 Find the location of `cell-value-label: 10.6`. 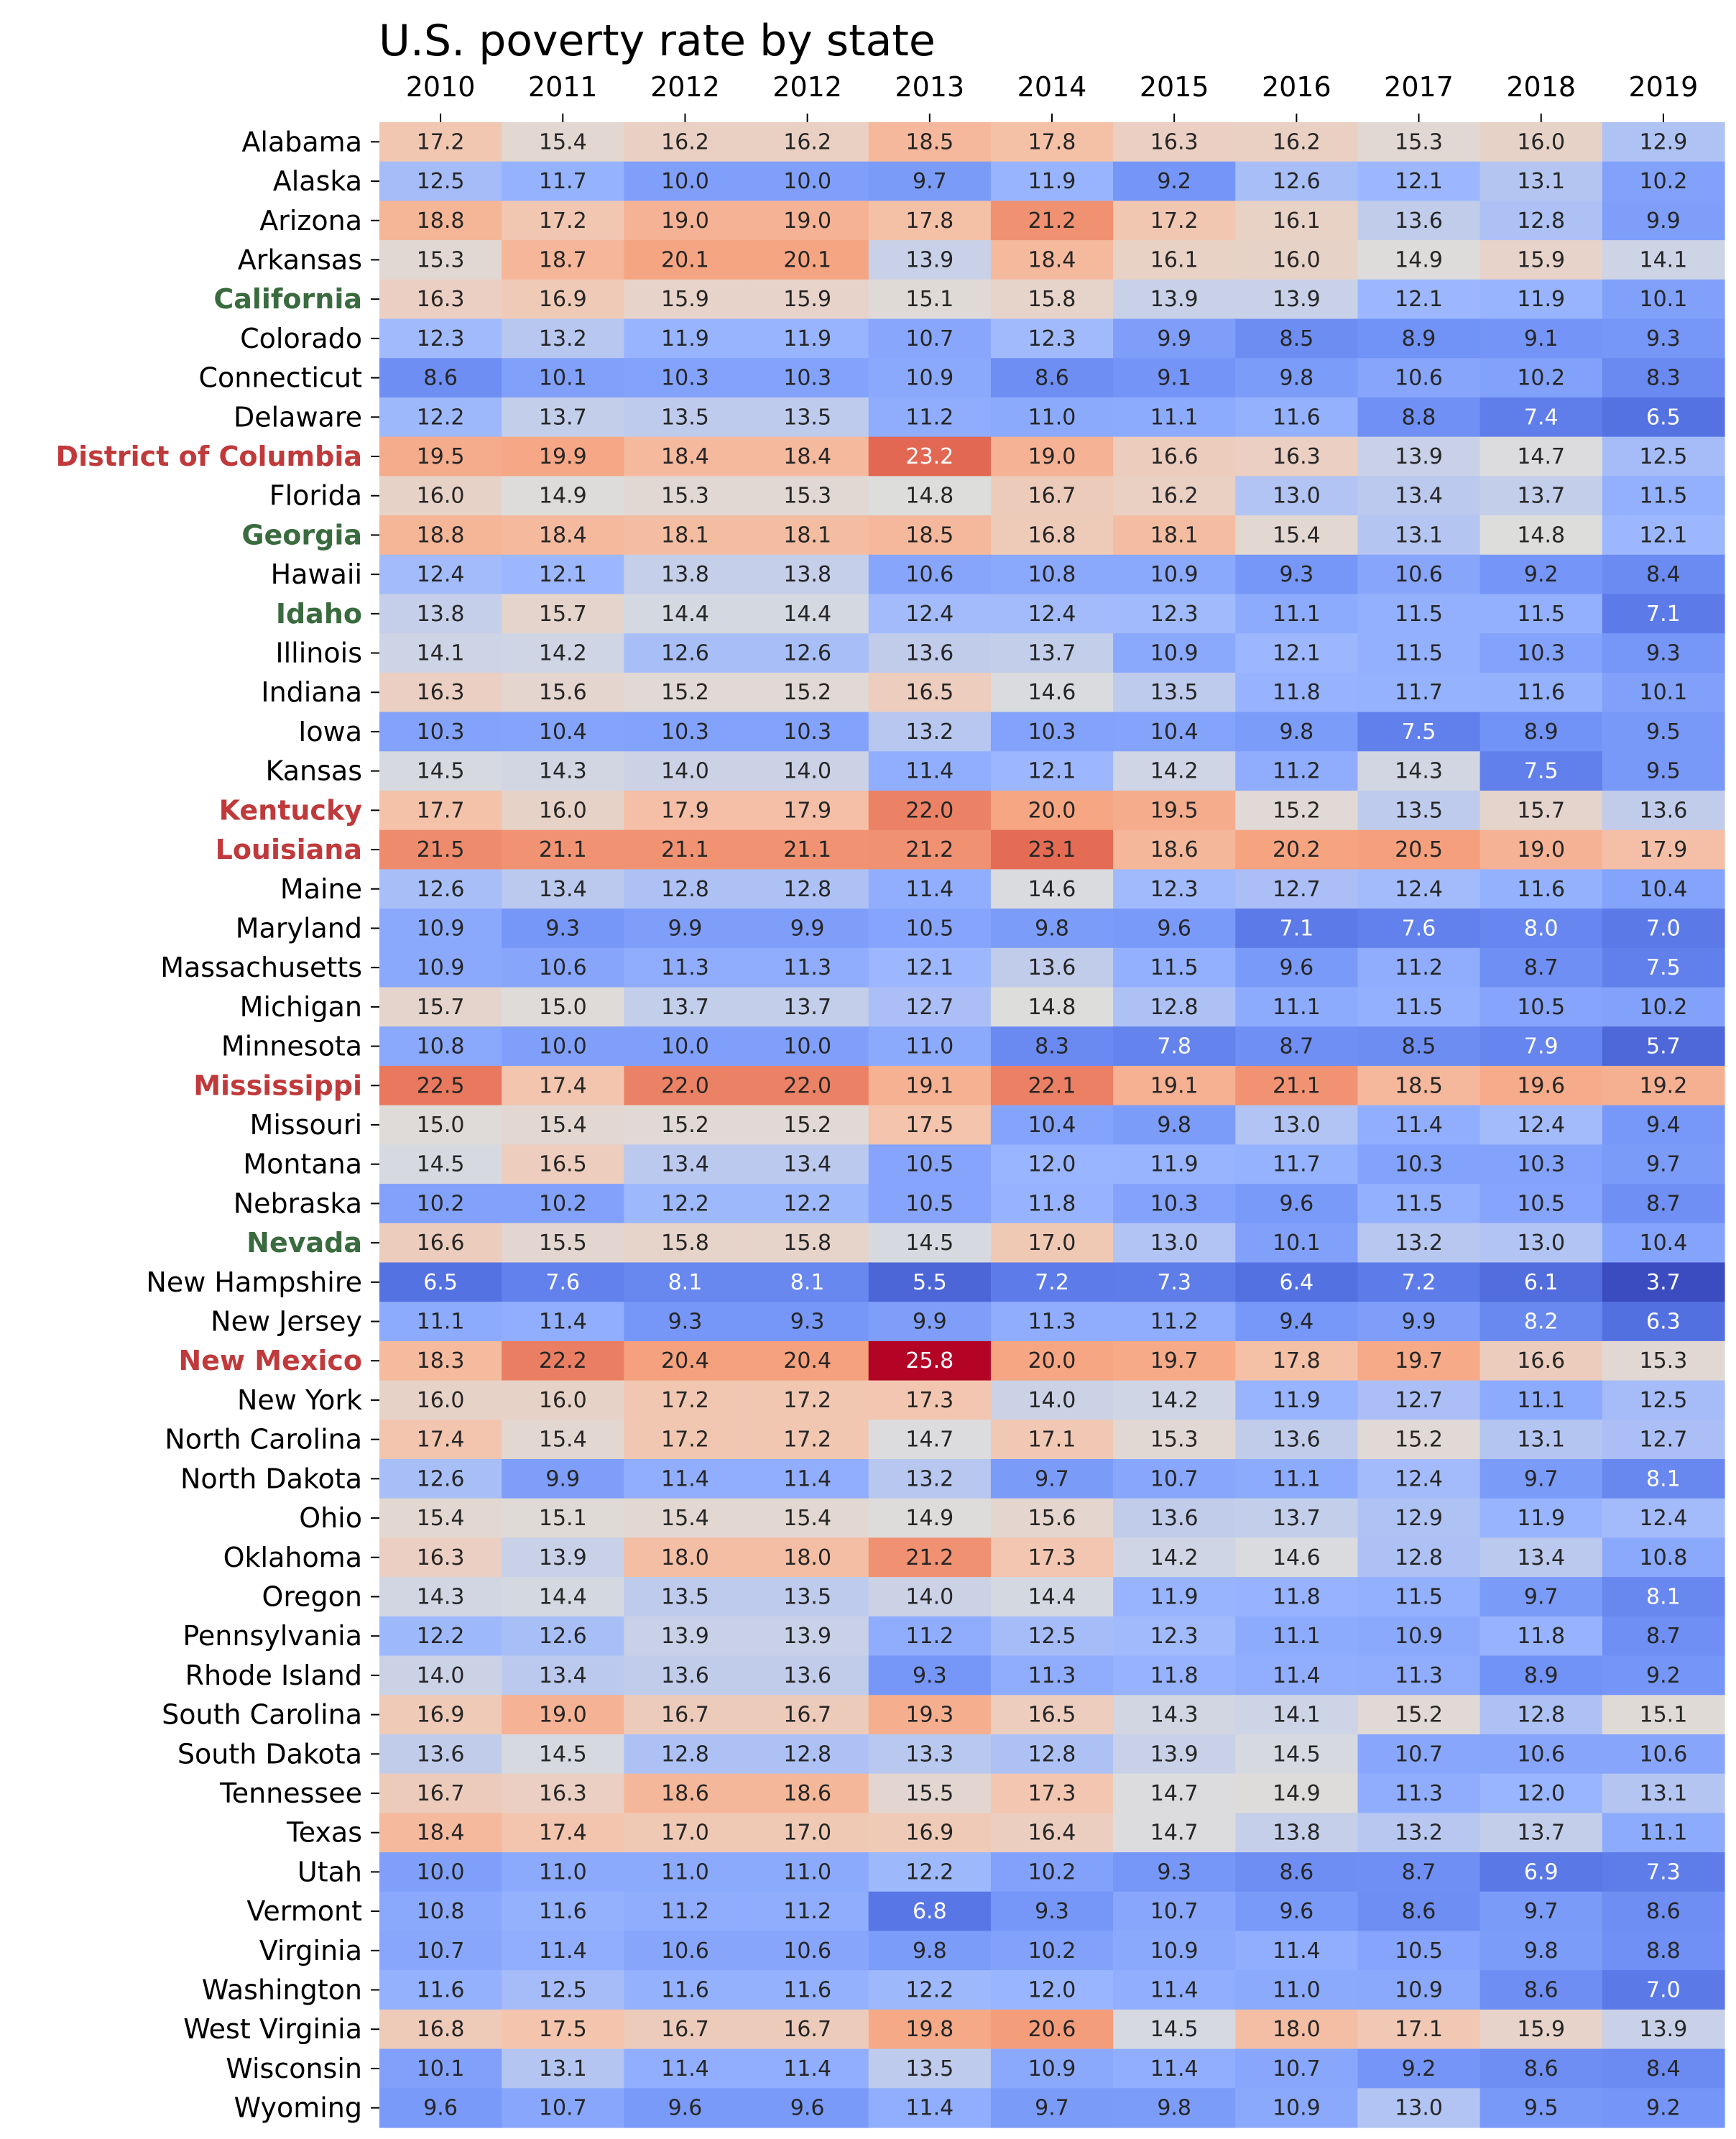

cell-value-label: 10.6 is located at coordinates (563, 967).